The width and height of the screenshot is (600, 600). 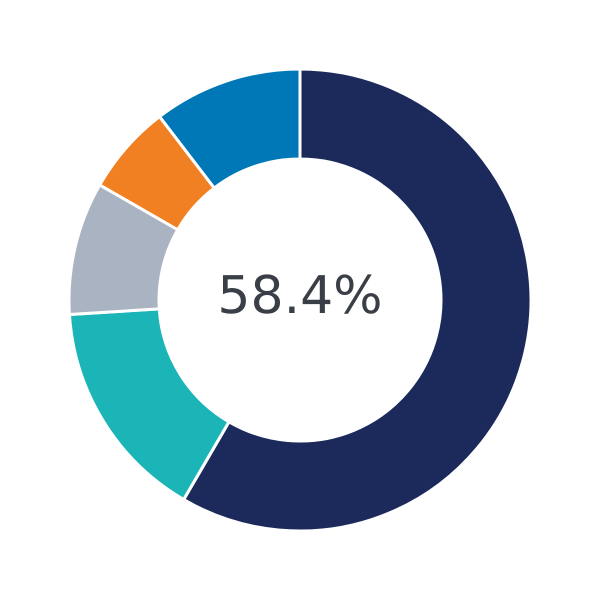 I want to click on text: 58.4%, so click(x=300, y=296).